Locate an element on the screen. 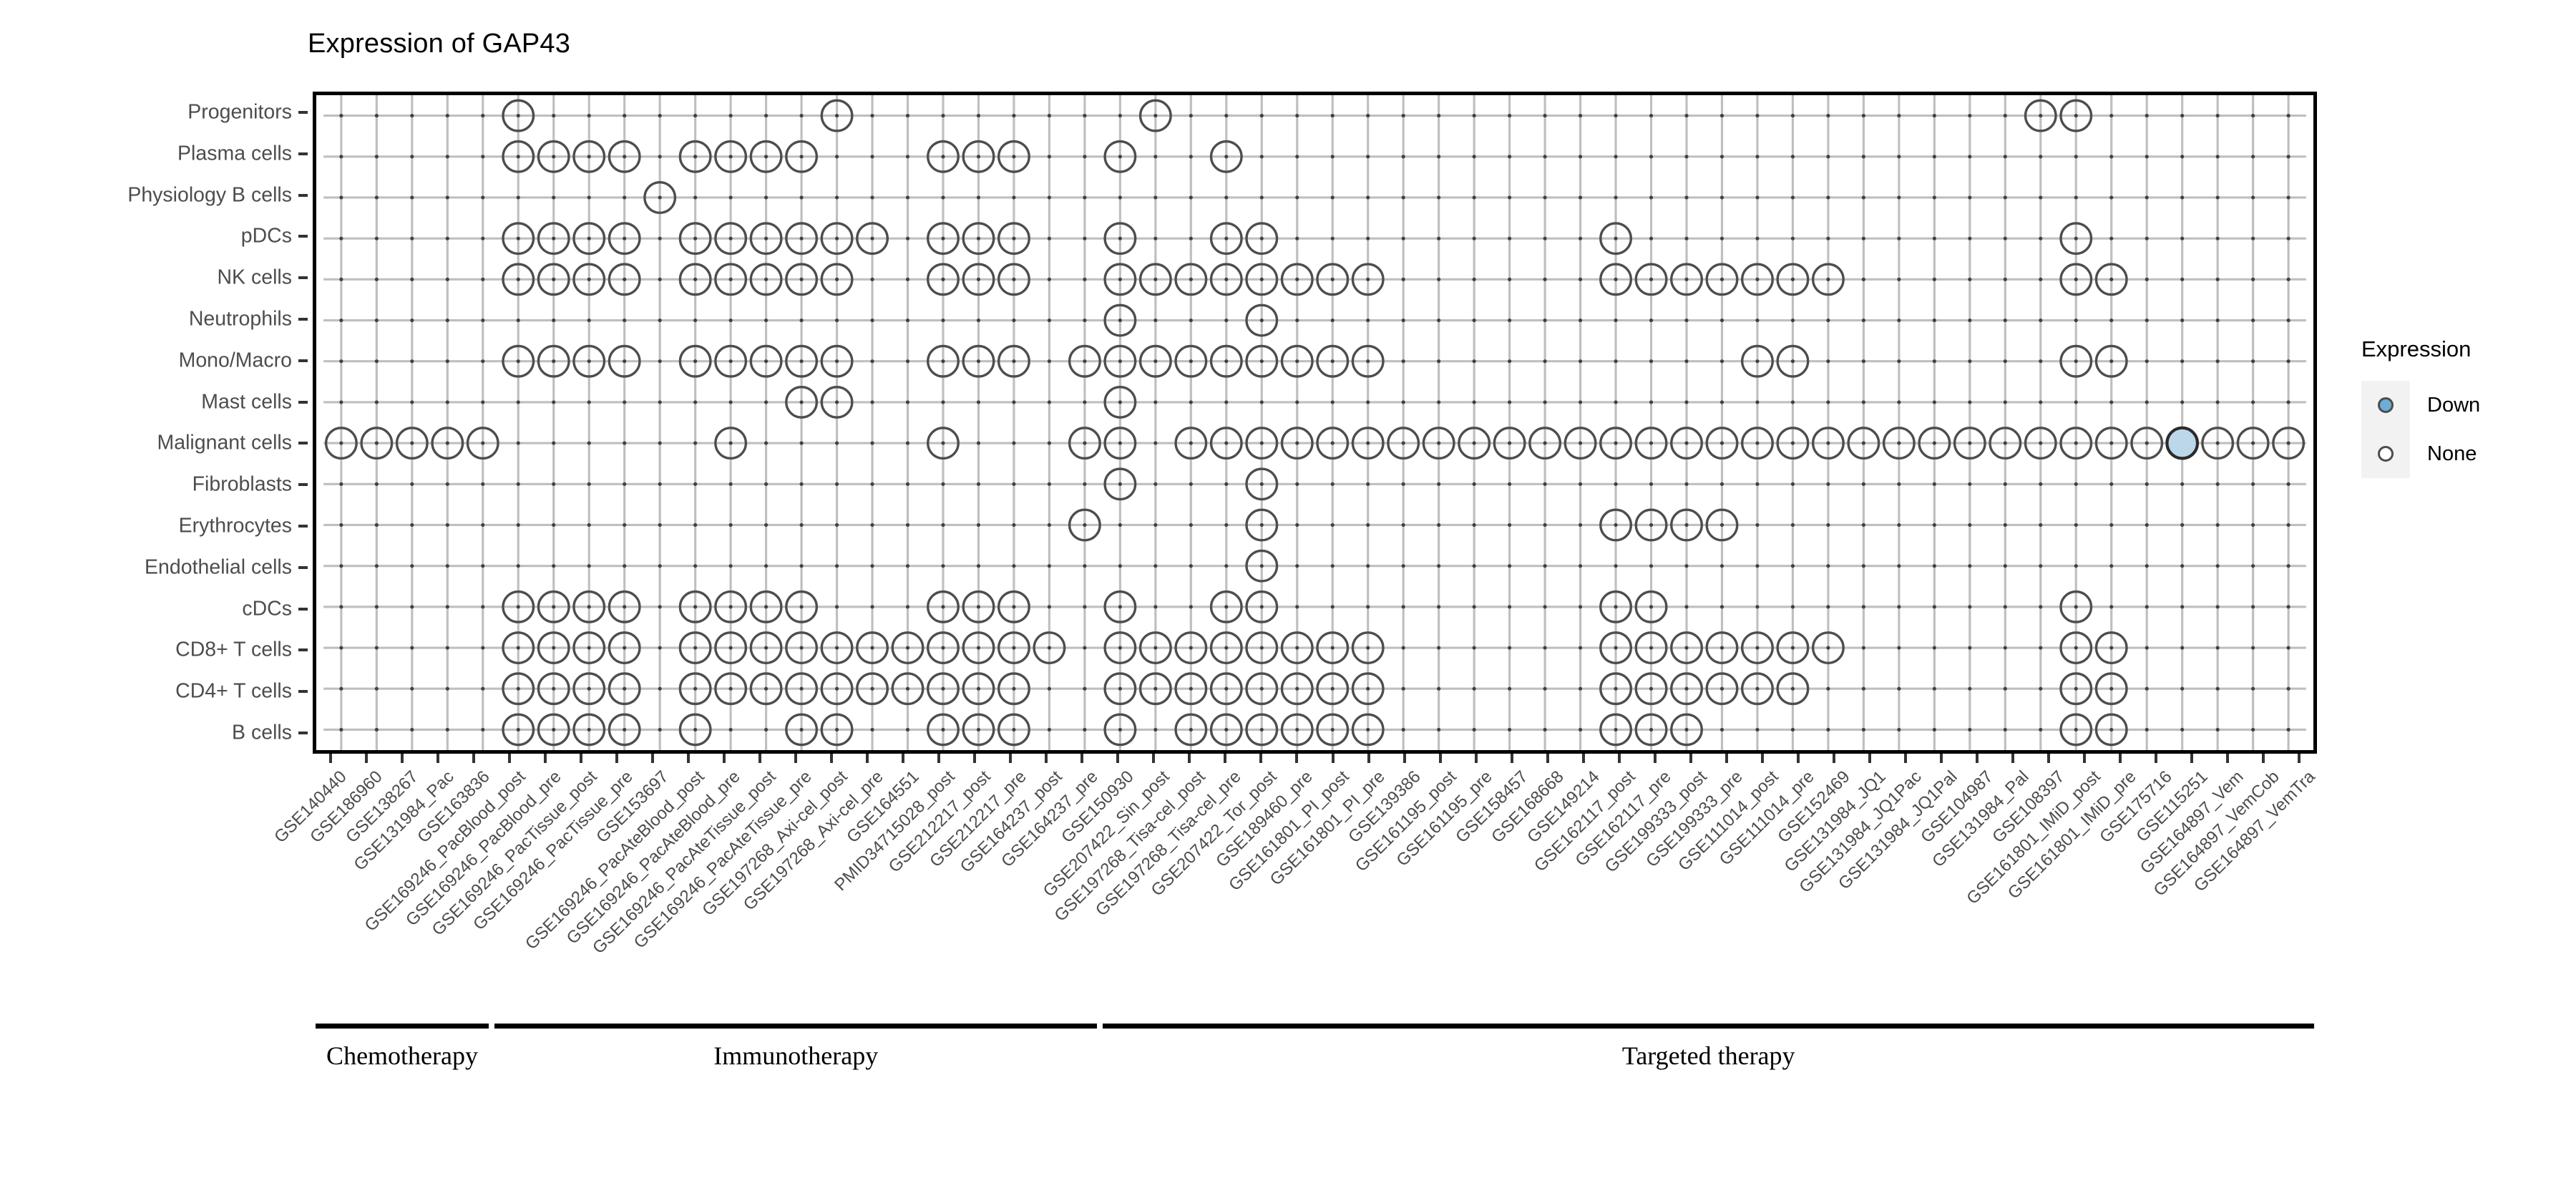  expression-dot-down is located at coordinates (2182, 443).